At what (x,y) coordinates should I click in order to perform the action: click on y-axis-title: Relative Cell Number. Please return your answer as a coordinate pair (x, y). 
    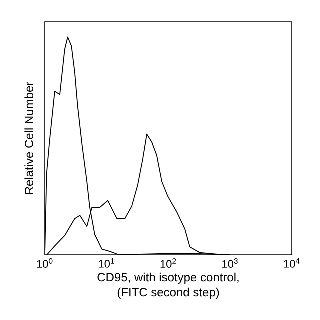
    Looking at the image, I should click on (29, 138).